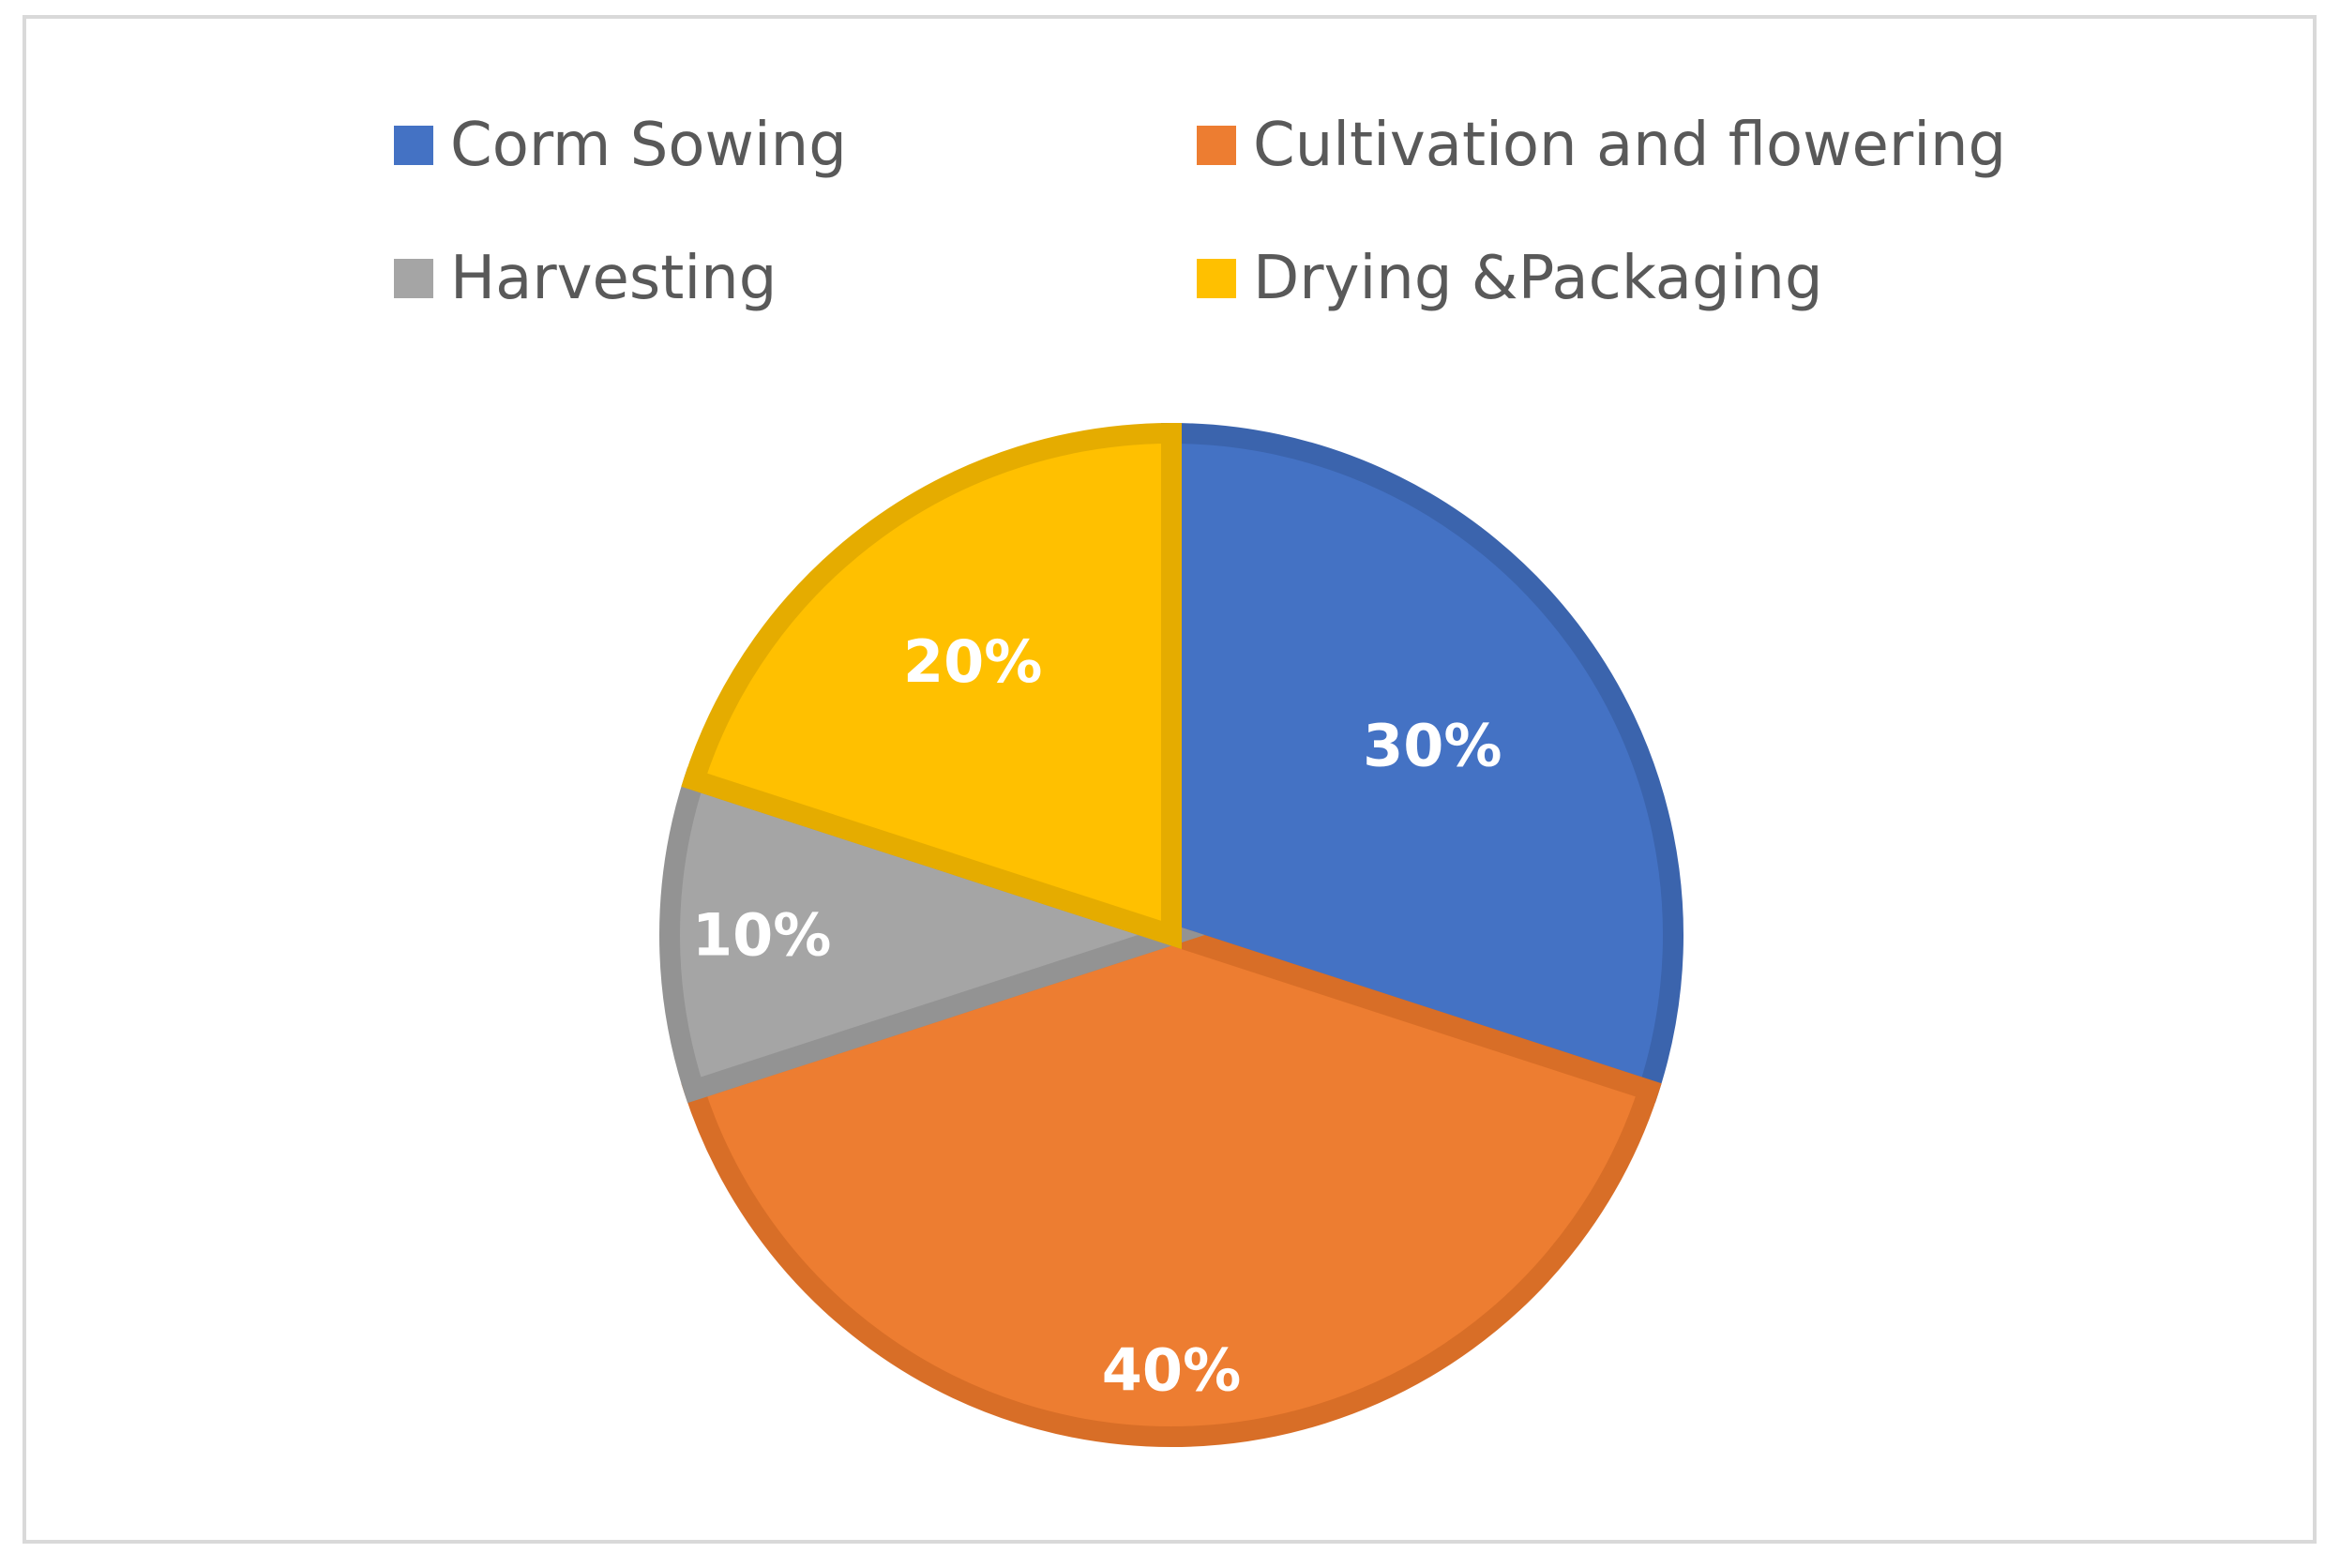 The height and width of the screenshot is (1568, 2340). I want to click on legend-swatch-drying-packaging, so click(1216, 278).